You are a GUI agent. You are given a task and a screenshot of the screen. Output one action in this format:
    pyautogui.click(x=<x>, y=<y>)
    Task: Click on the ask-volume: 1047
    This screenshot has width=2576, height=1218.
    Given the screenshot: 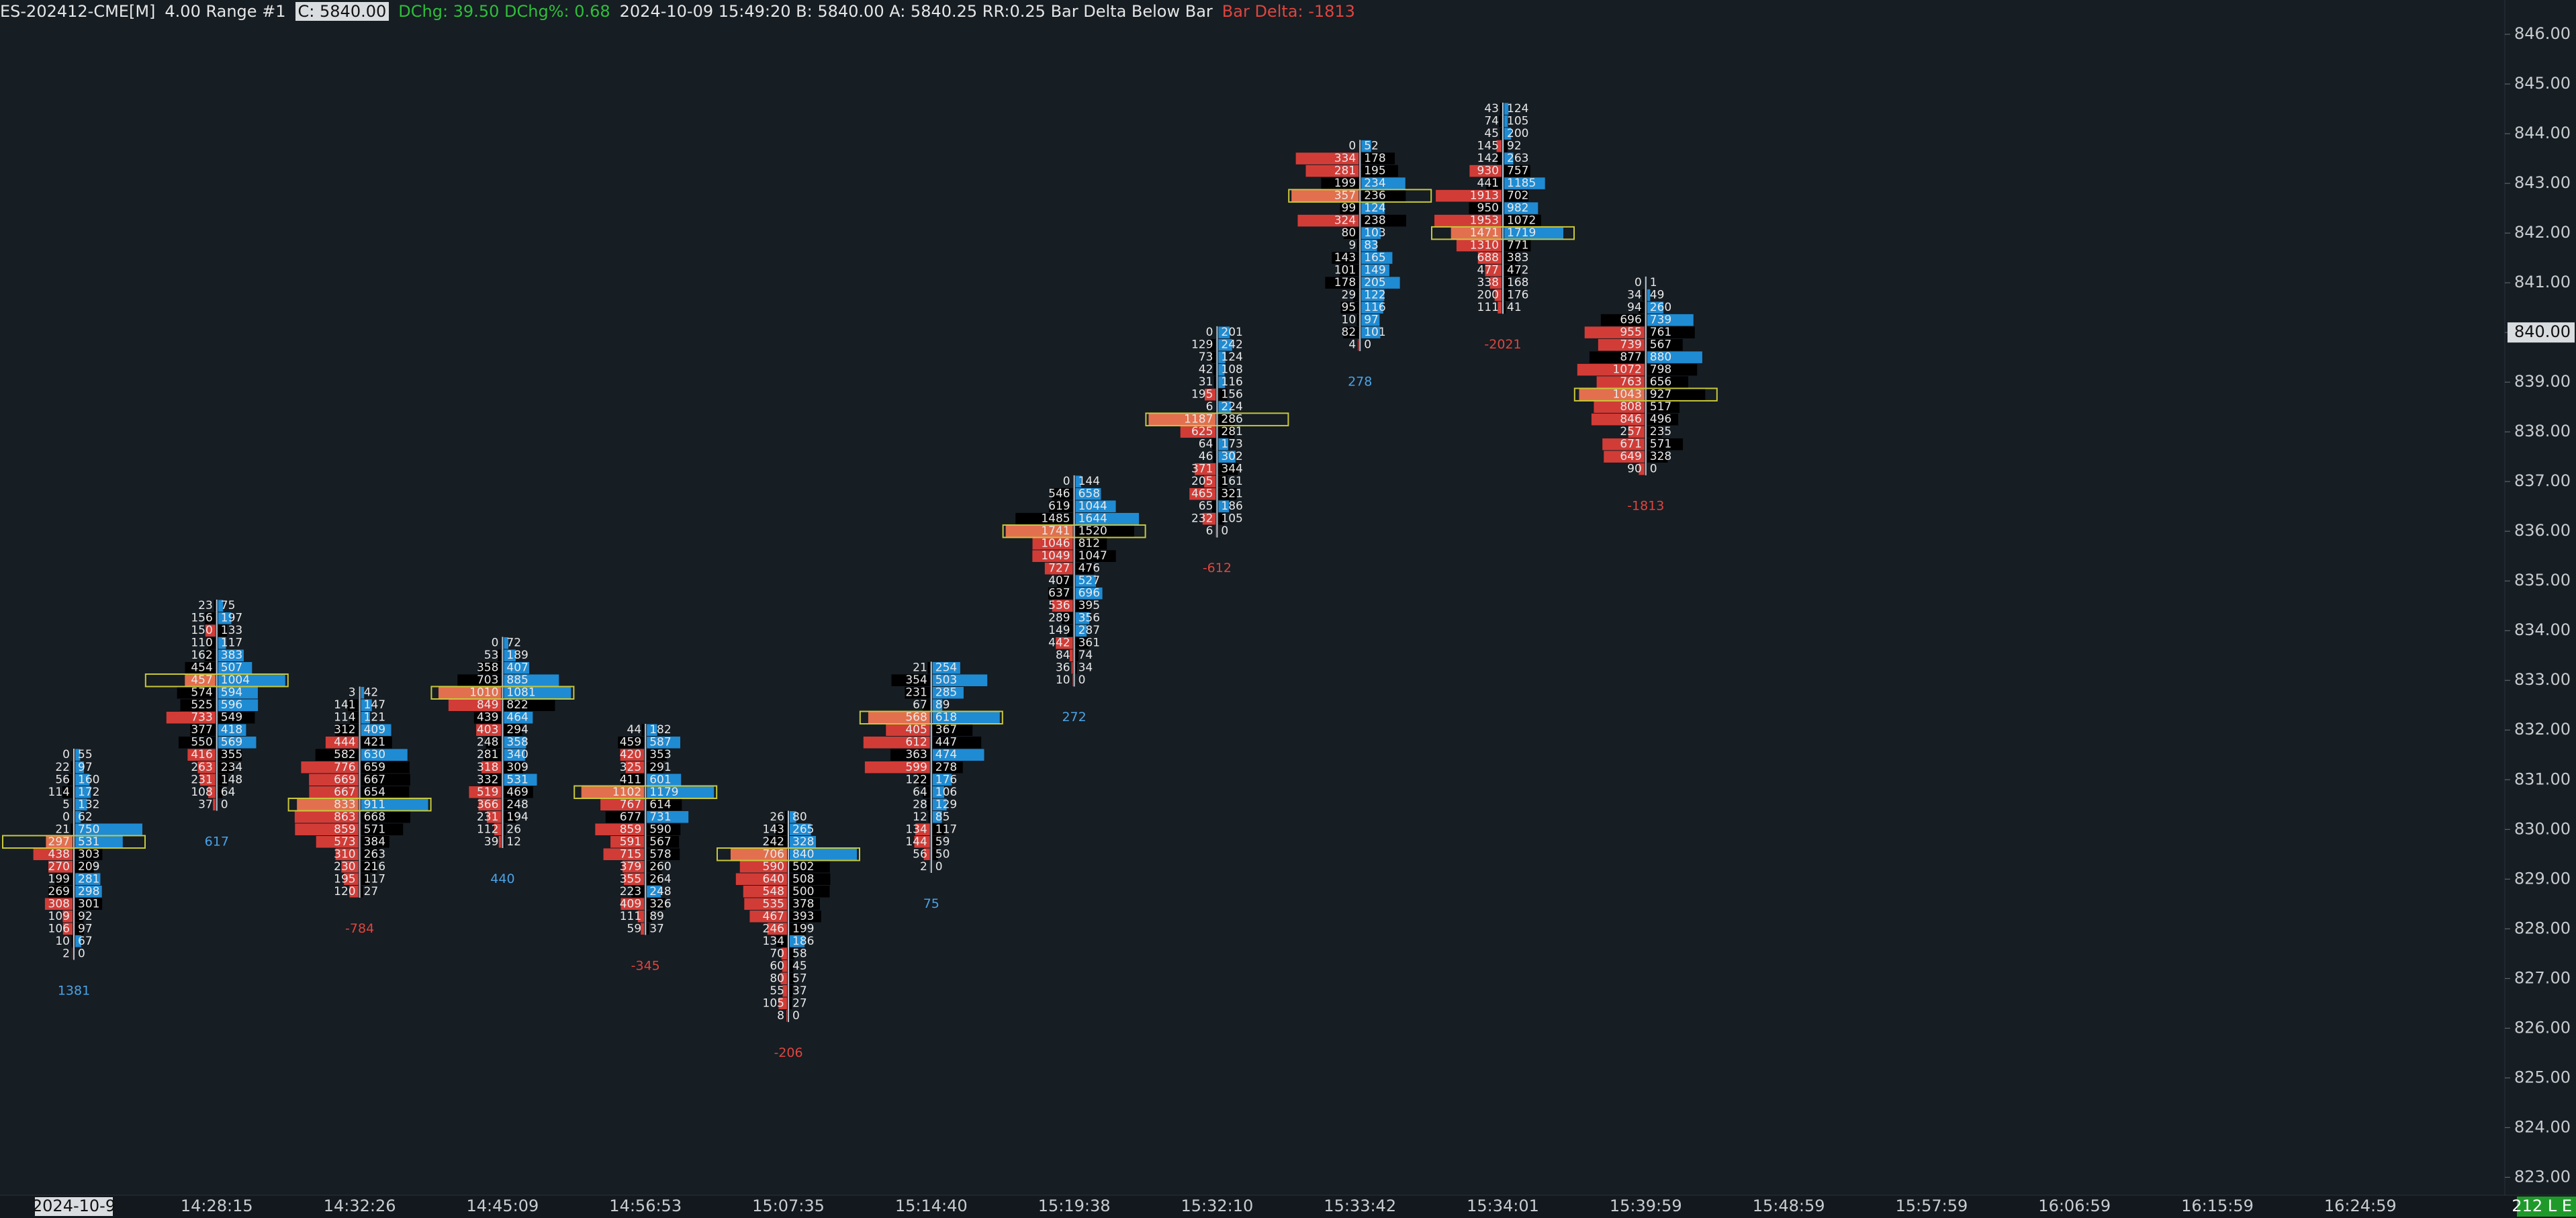 What is the action you would take?
    pyautogui.click(x=1092, y=556)
    